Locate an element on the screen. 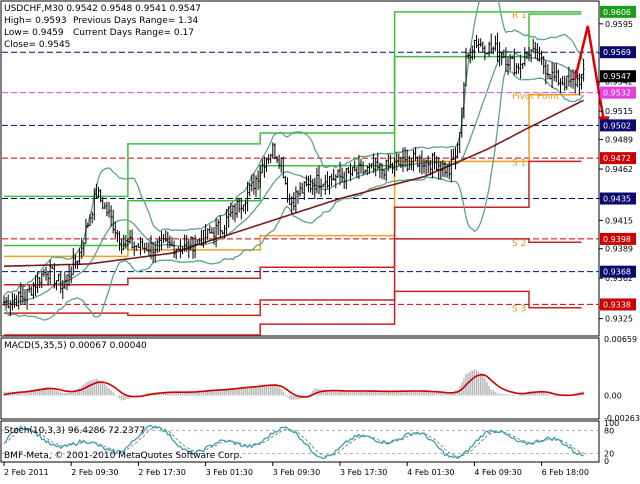 This screenshot has height=484, width=640. time-tick-label: 4 Feb 01:30 is located at coordinates (430, 472).